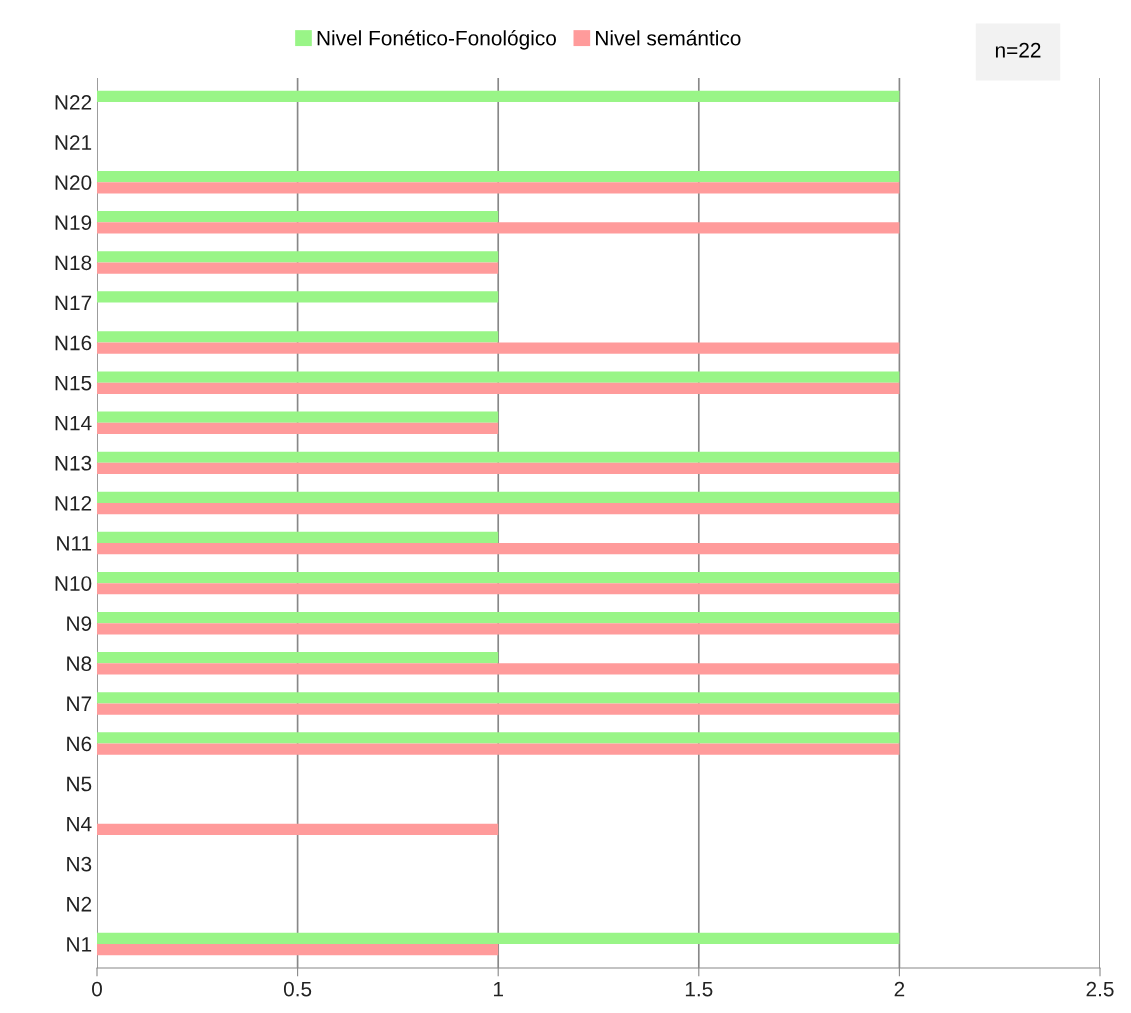 The height and width of the screenshot is (1013, 1131). Describe the element at coordinates (74, 543) in the screenshot. I see `y-tick-label: N11` at that location.